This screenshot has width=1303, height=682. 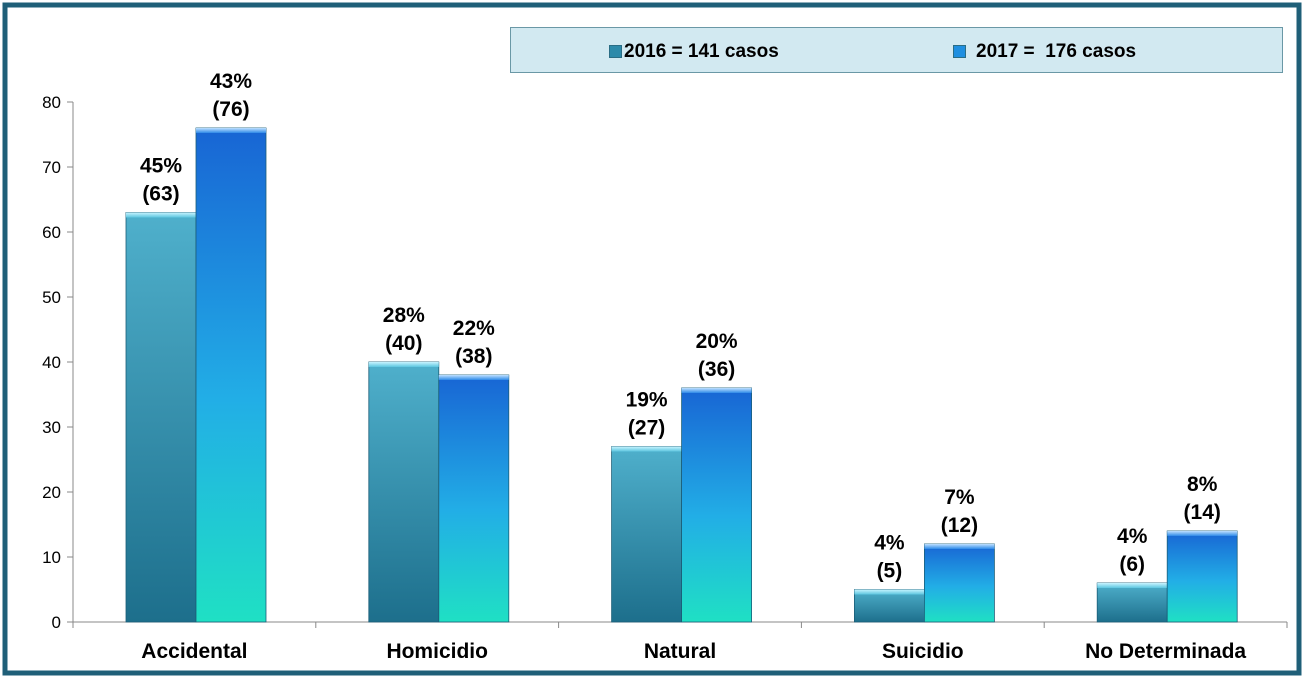 What do you see at coordinates (194, 651) in the screenshot?
I see `x-category-label: Accidental` at bounding box center [194, 651].